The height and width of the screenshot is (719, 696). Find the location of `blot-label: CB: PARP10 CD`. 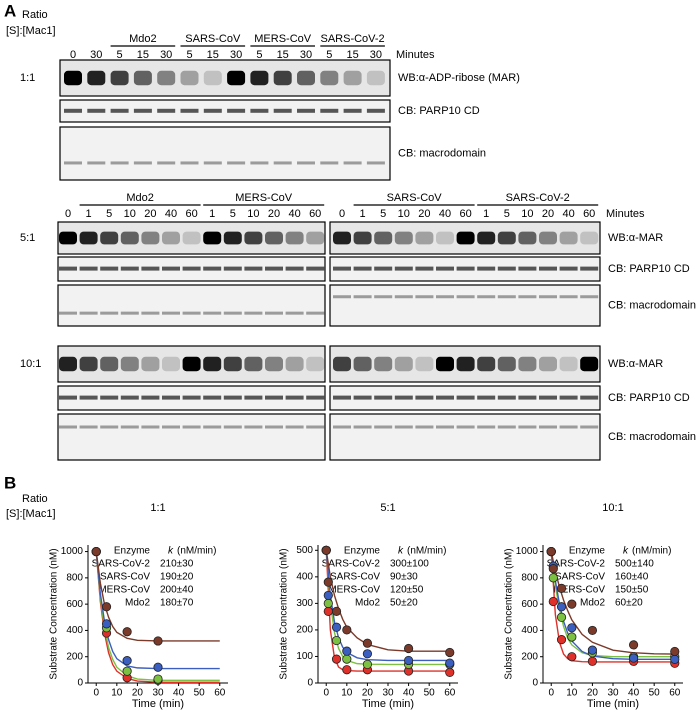

blot-label: CB: PARP10 CD is located at coordinates (649, 398).